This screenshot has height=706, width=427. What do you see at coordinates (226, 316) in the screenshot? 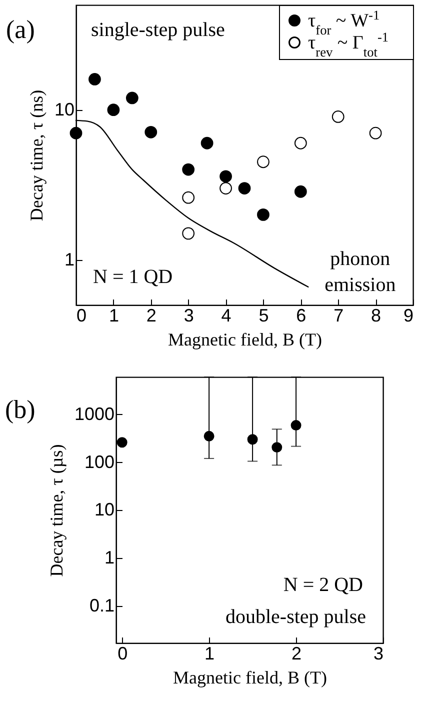
I see `x-tick-label: 4` at bounding box center [226, 316].